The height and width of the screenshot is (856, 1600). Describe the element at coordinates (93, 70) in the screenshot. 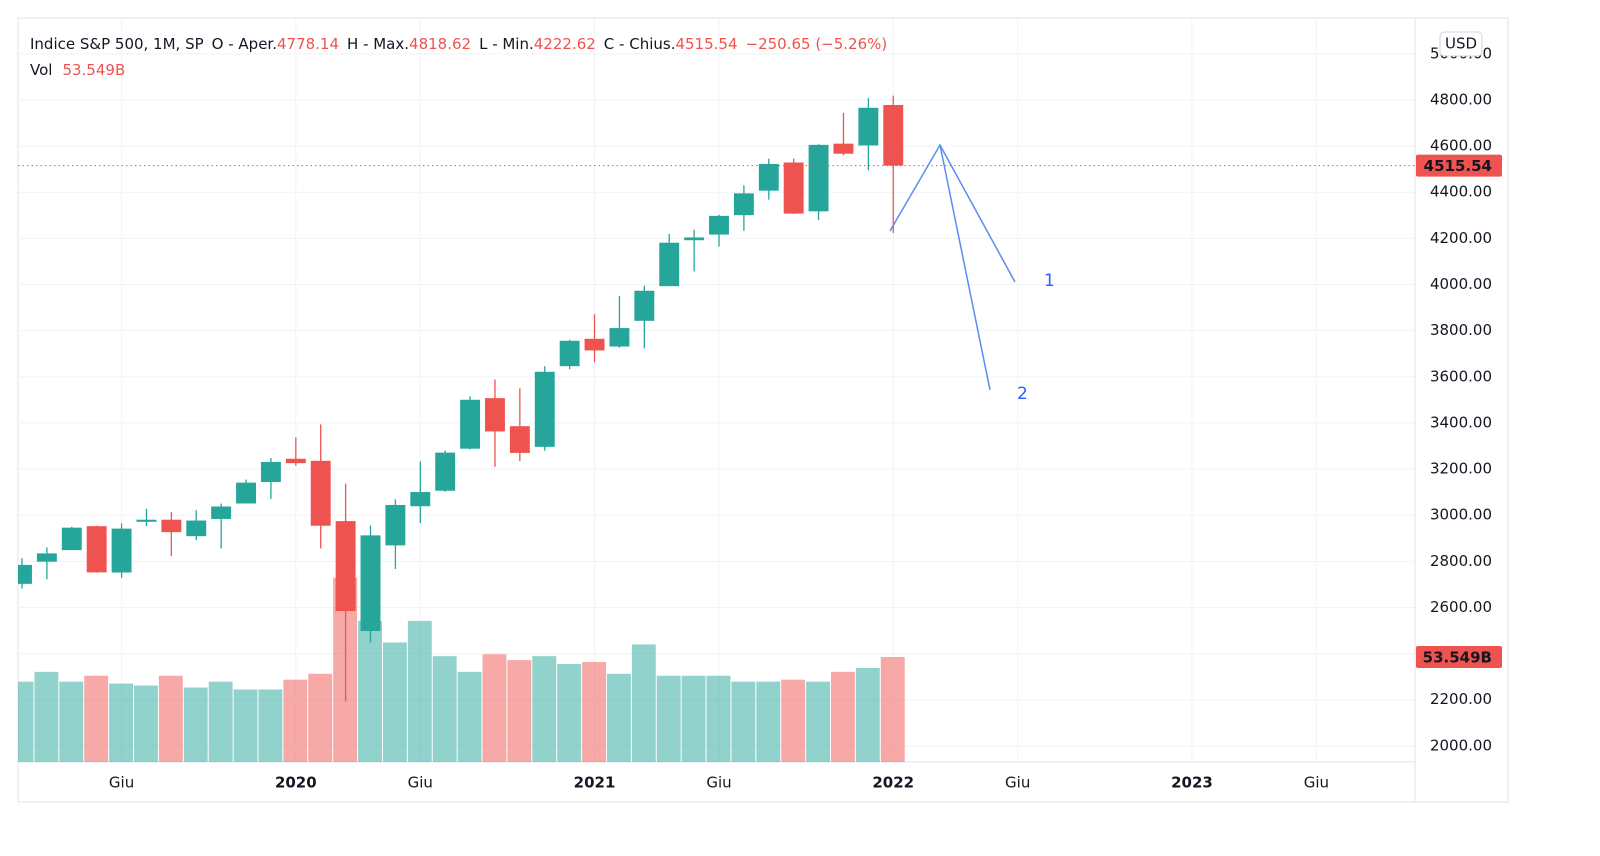

I see `volume-value: 53.549B` at that location.